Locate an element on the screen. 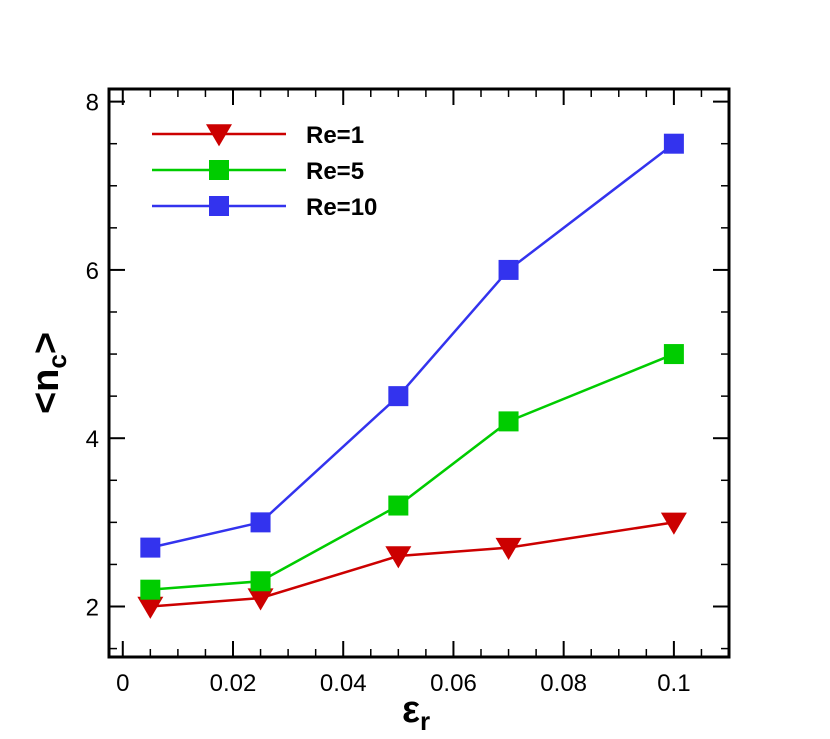  x-axis-title-main: ε is located at coordinates (411, 710).